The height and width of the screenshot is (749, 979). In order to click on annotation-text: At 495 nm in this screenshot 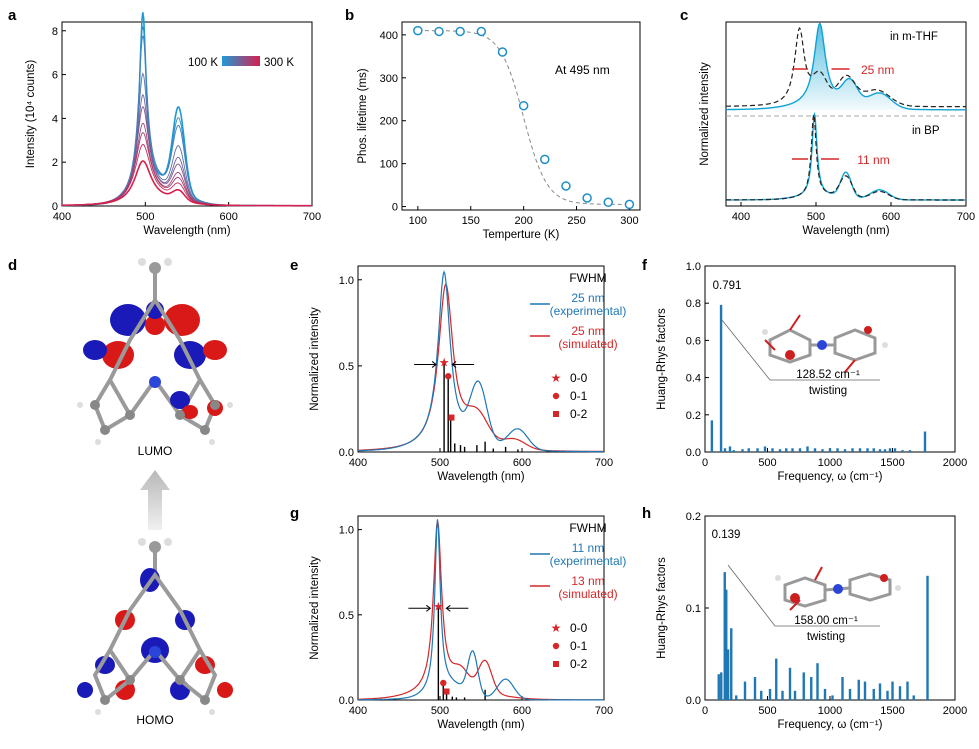, I will do `click(582, 70)`.